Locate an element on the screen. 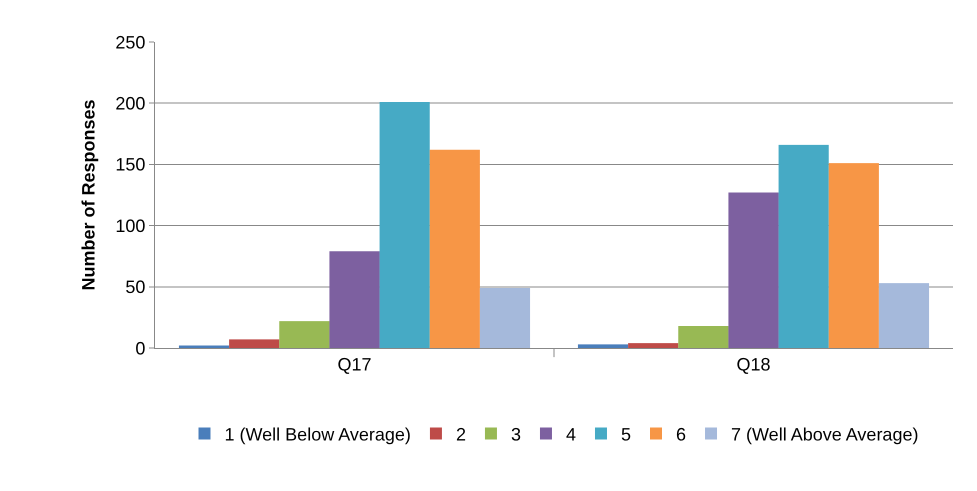 The width and height of the screenshot is (977, 491). legend-label: 7 (Well Above Average) is located at coordinates (824, 434).